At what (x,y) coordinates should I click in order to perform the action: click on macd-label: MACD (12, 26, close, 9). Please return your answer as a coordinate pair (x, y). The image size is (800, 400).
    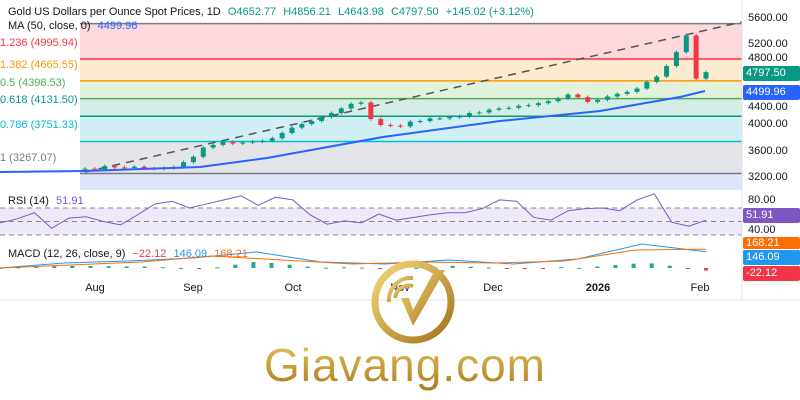
    Looking at the image, I should click on (67, 254).